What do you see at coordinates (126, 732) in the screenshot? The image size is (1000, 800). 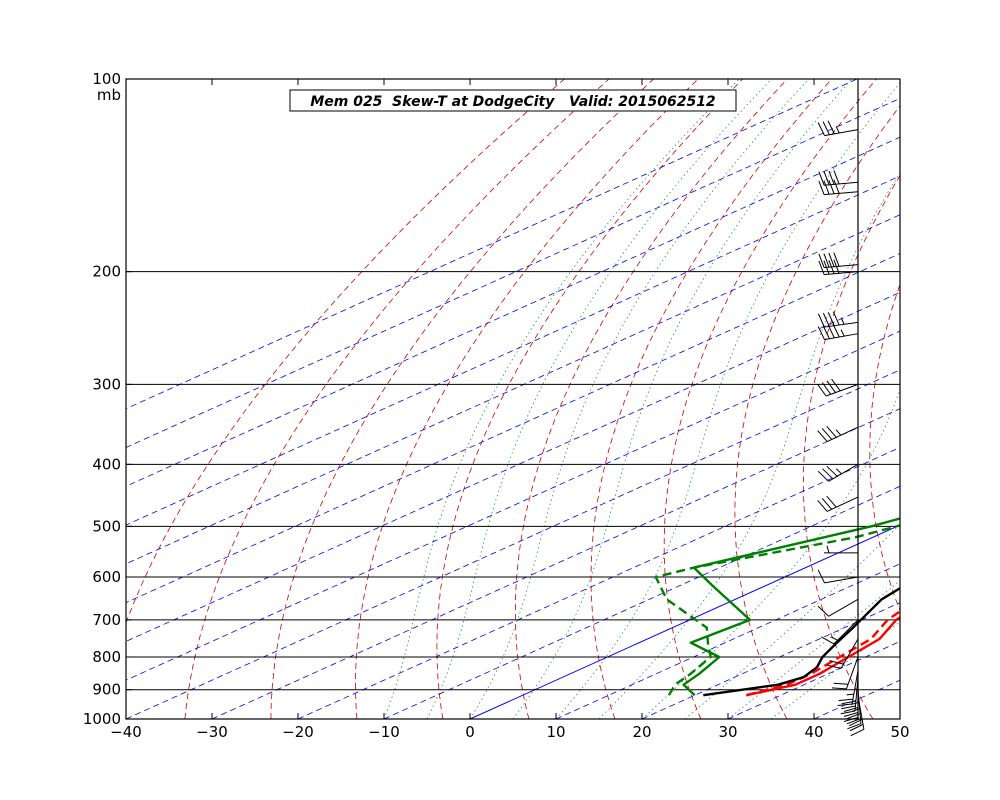 I see `x-tick-label: −40` at bounding box center [126, 732].